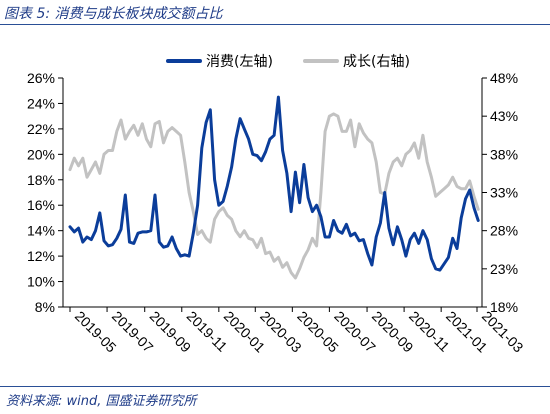 The image size is (550, 414). Describe the element at coordinates (41, 256) in the screenshot. I see `left-tick-label: 12%` at that location.